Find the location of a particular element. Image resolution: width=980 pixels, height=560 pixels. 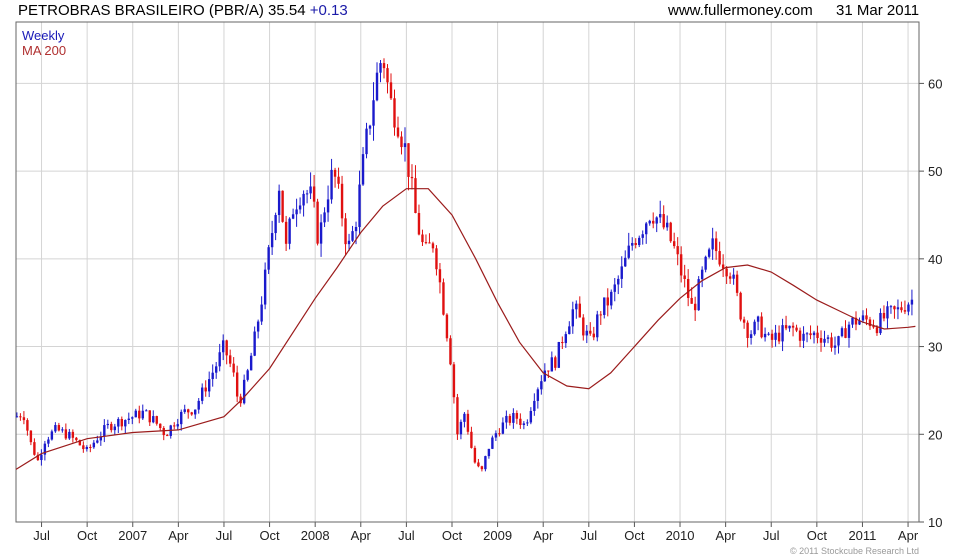

y-tick-label: 40 is located at coordinates (935, 259).